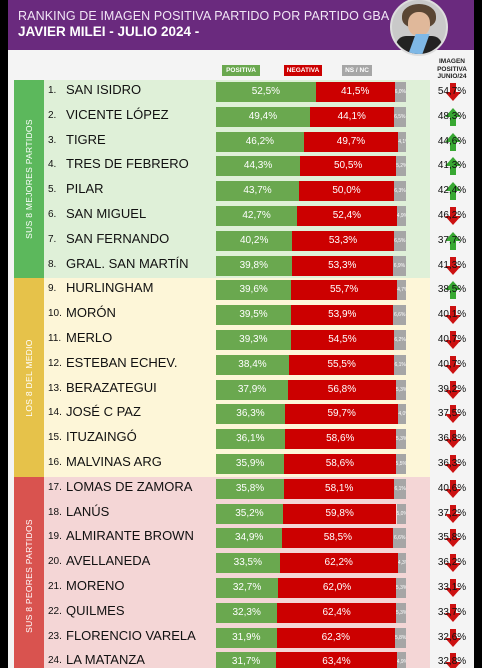 This screenshot has width=482, height=668. I want to click on chart-row: 12. ESTEBAN ECHEV. 38,4% 55,5% 6,1% 40,7%, so click(255, 364).